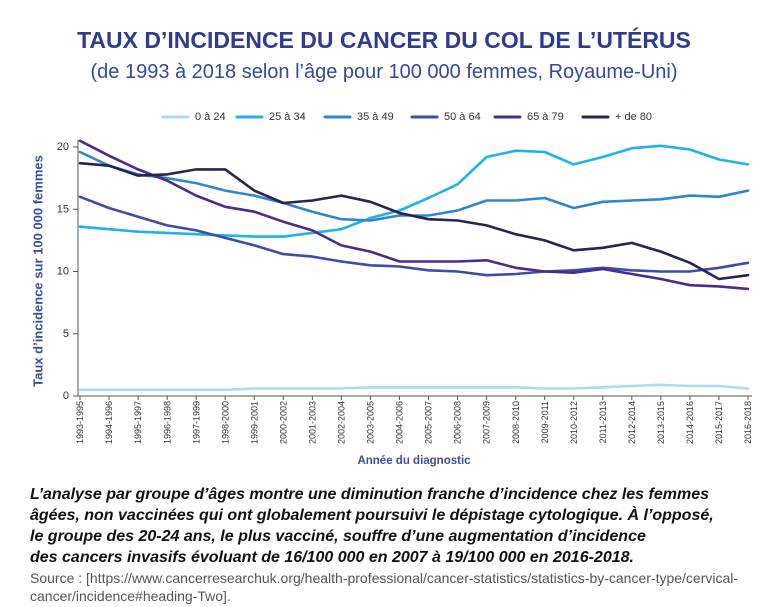 The height and width of the screenshot is (607, 768). What do you see at coordinates (400, 422) in the screenshot?
I see `x-tick-label: 2004-2006` at bounding box center [400, 422].